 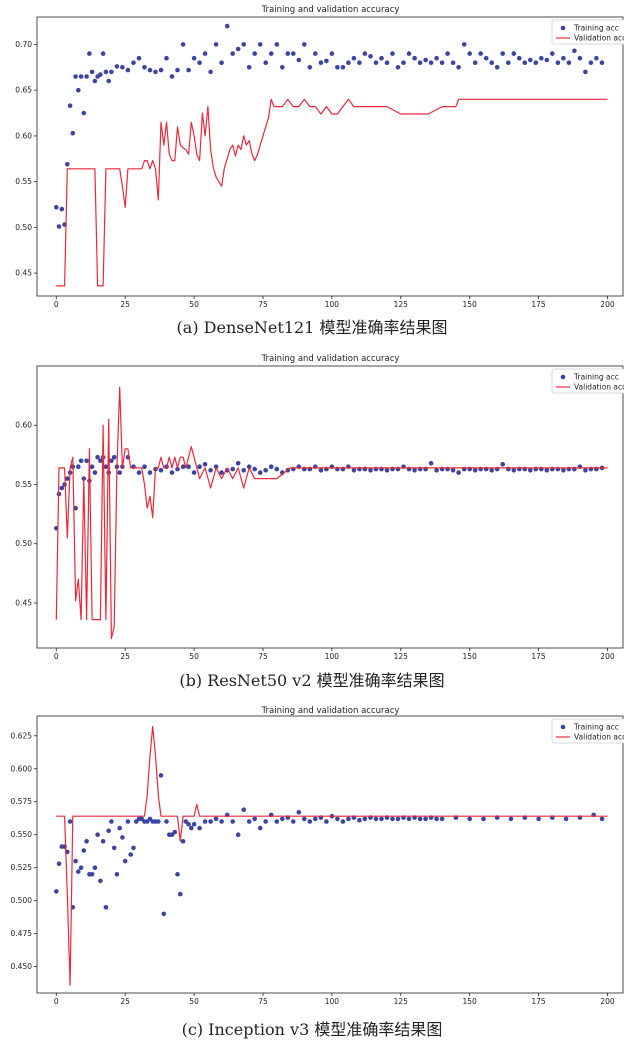 What do you see at coordinates (587, 381) in the screenshot?
I see `legend-box` at bounding box center [587, 381].